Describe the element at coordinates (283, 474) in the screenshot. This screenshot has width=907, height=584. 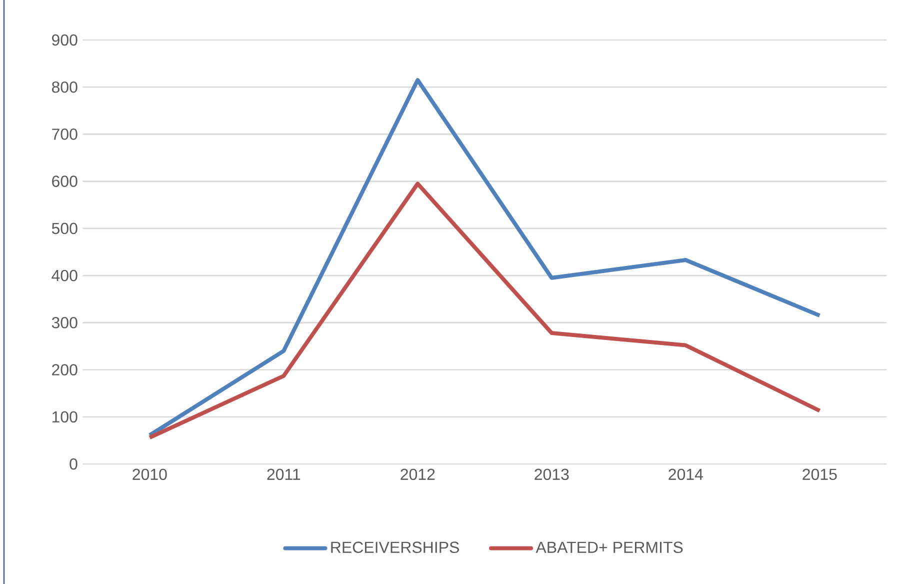
I see `x-tick-label: 2011` at that location.